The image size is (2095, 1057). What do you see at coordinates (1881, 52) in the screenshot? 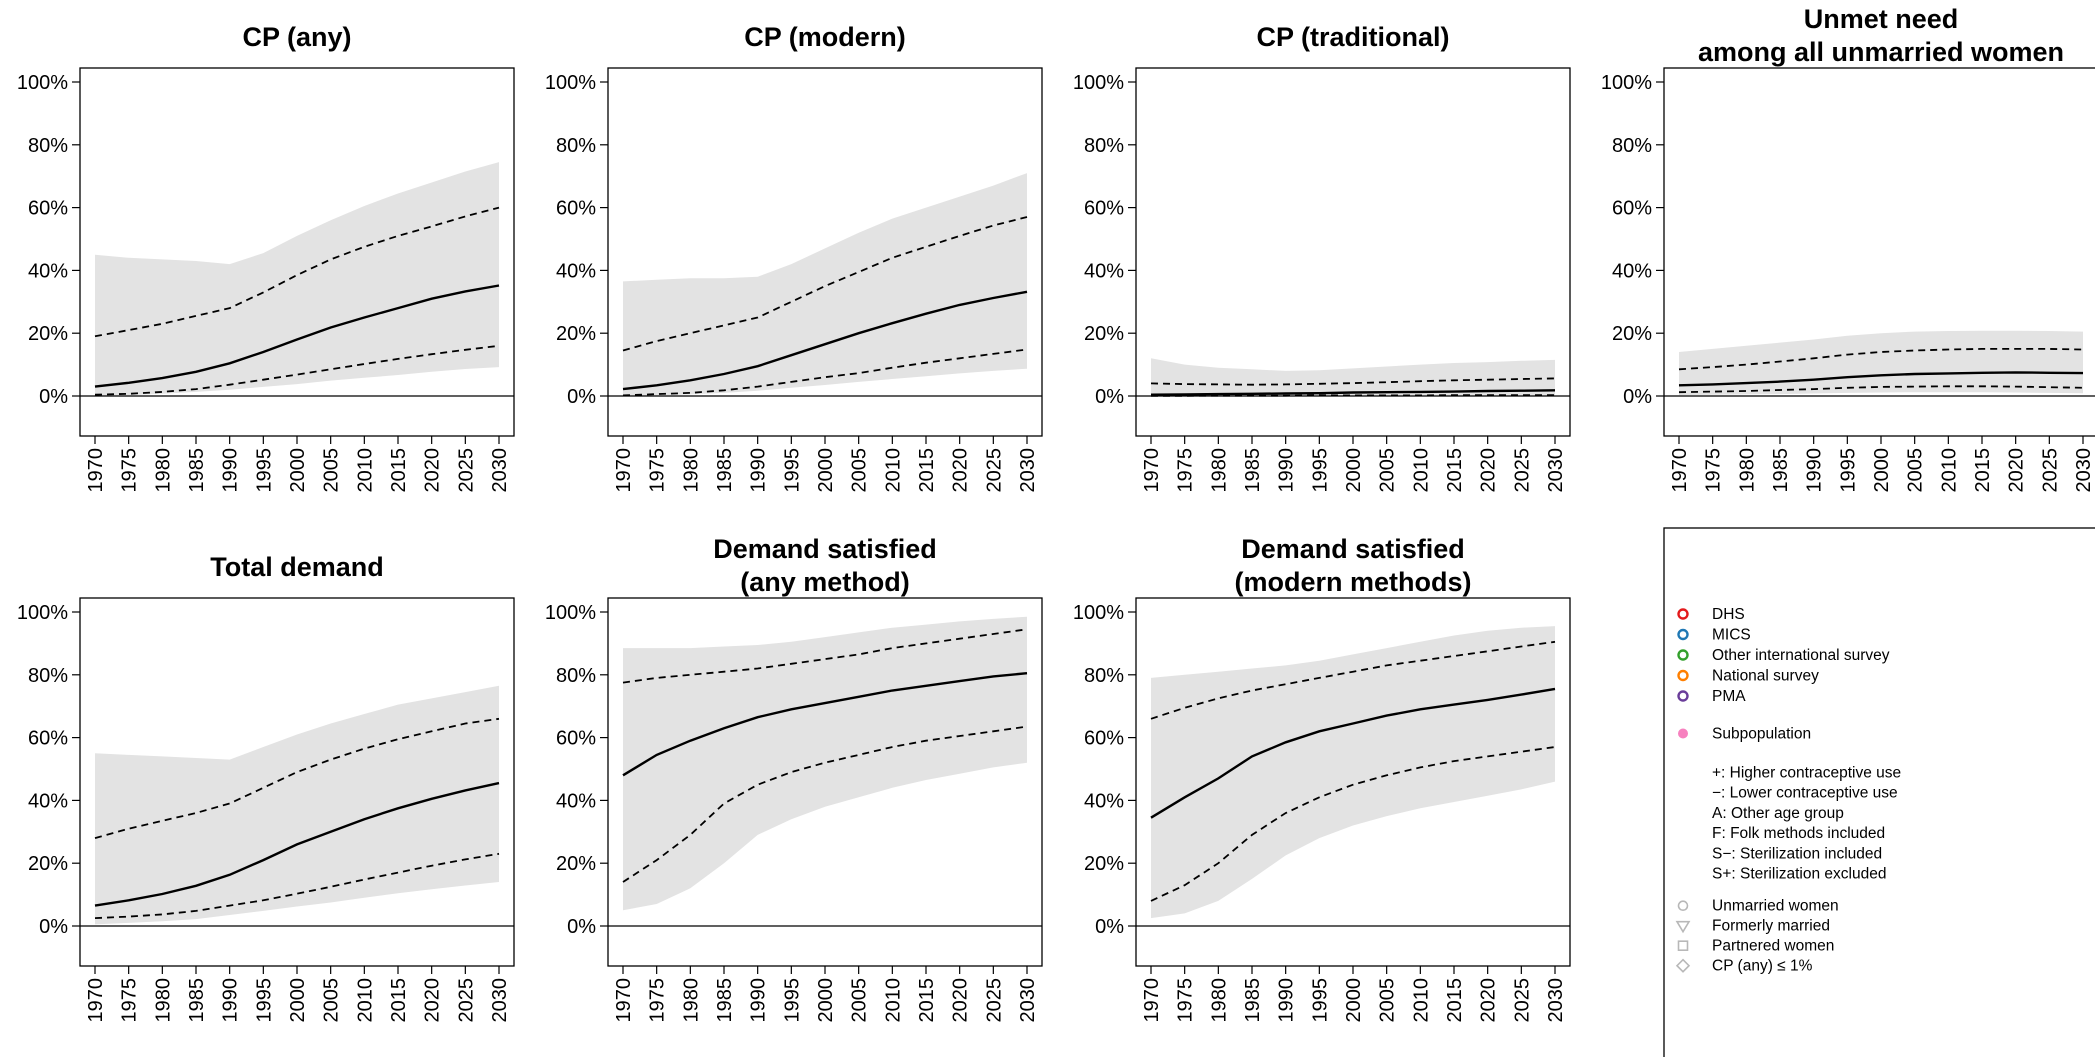
I see `panel-title: among all unmarried women` at bounding box center [1881, 52].